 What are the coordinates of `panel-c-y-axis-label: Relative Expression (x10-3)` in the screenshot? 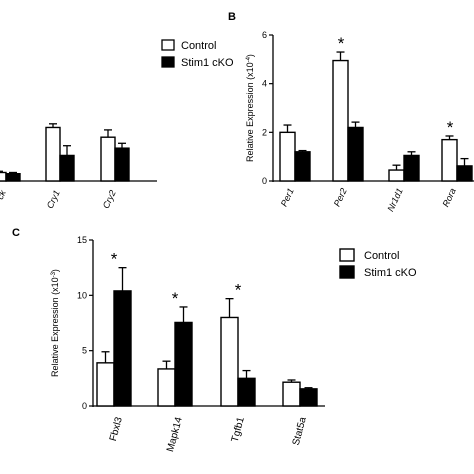 It's located at (55, 323).